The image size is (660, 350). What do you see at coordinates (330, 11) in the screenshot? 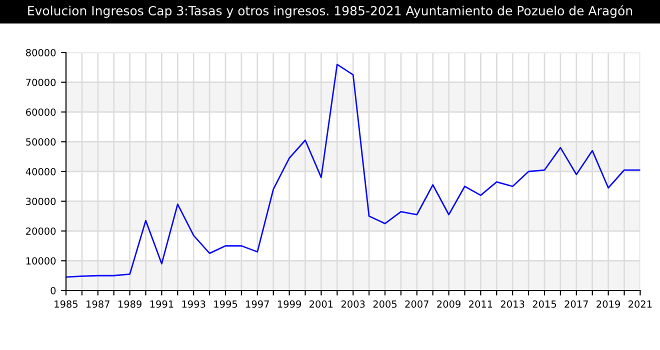
I see `chart-title: Evolucion Ingresos Cap 3:Tasas y otros ingresos. 1985-2021 Ayuntamiento de Pozuelo de Aragón` at bounding box center [330, 11].